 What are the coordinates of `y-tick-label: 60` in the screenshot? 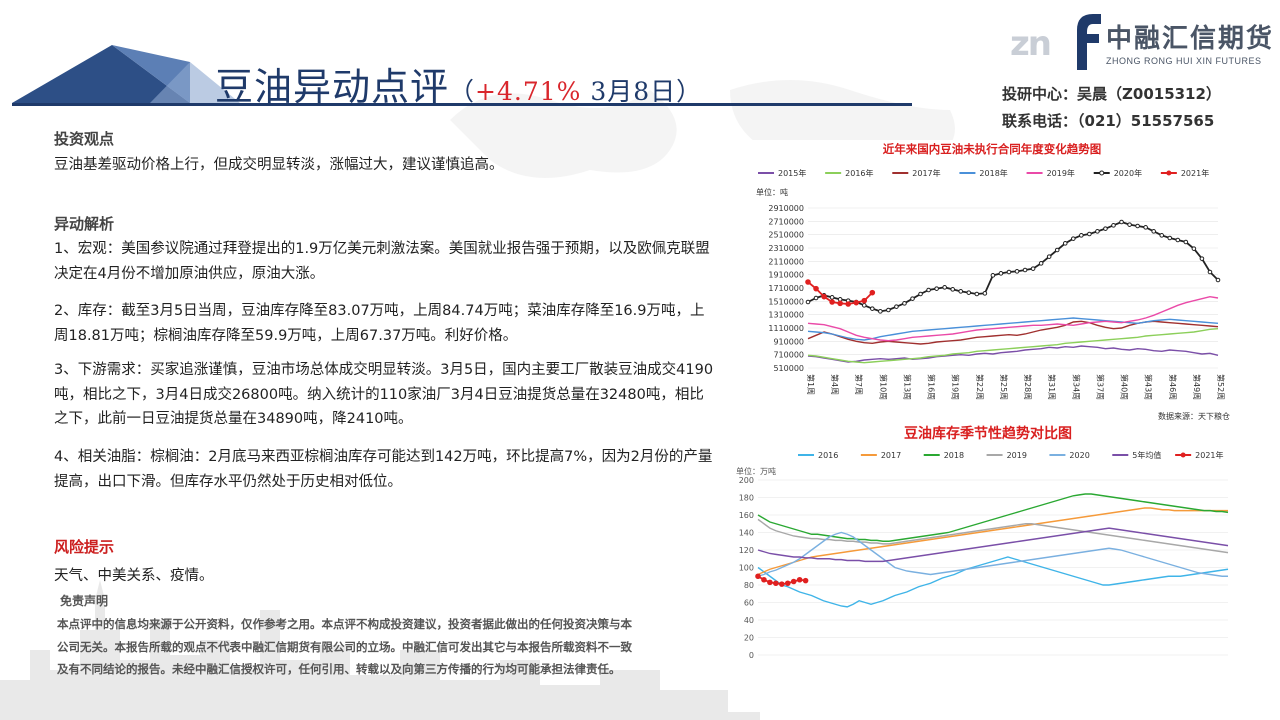 It's located at (749, 603).